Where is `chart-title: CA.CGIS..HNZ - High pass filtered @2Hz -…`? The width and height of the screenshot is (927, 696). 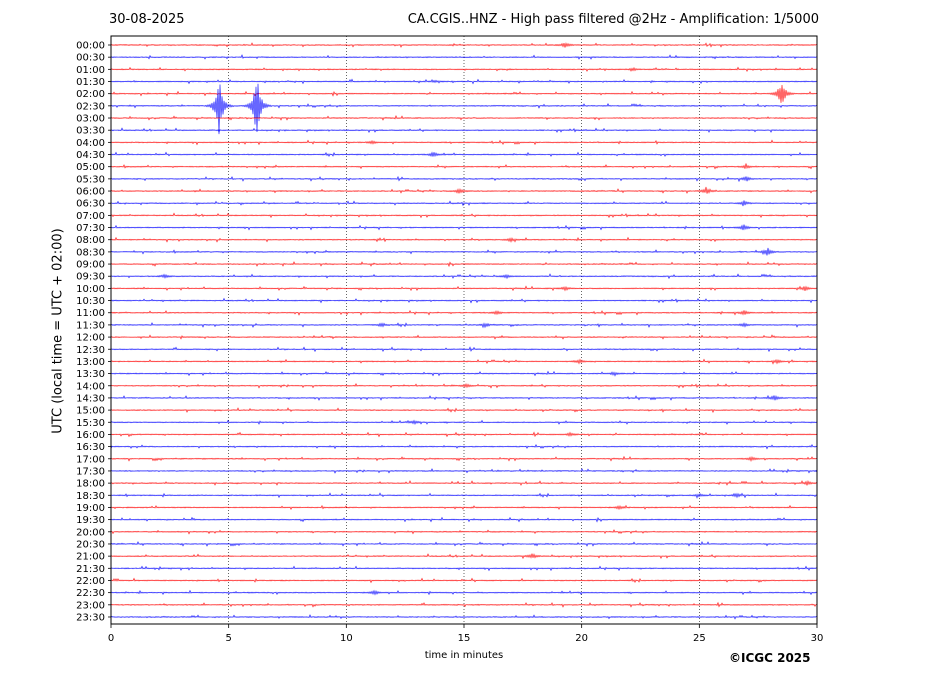
chart-title: CA.CGIS..HNZ - High pass filtered @2Hz -… is located at coordinates (613, 19).